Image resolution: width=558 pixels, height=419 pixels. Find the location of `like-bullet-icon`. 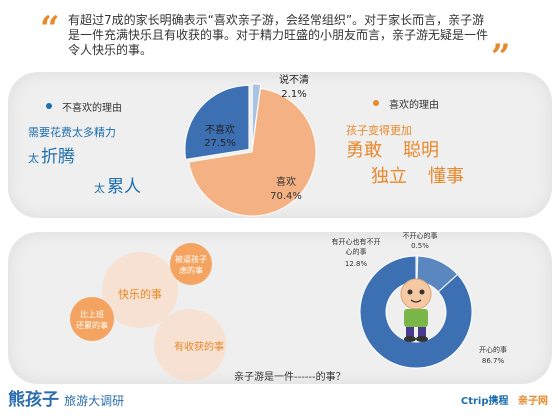

like-bullet-icon is located at coordinates (376, 103).